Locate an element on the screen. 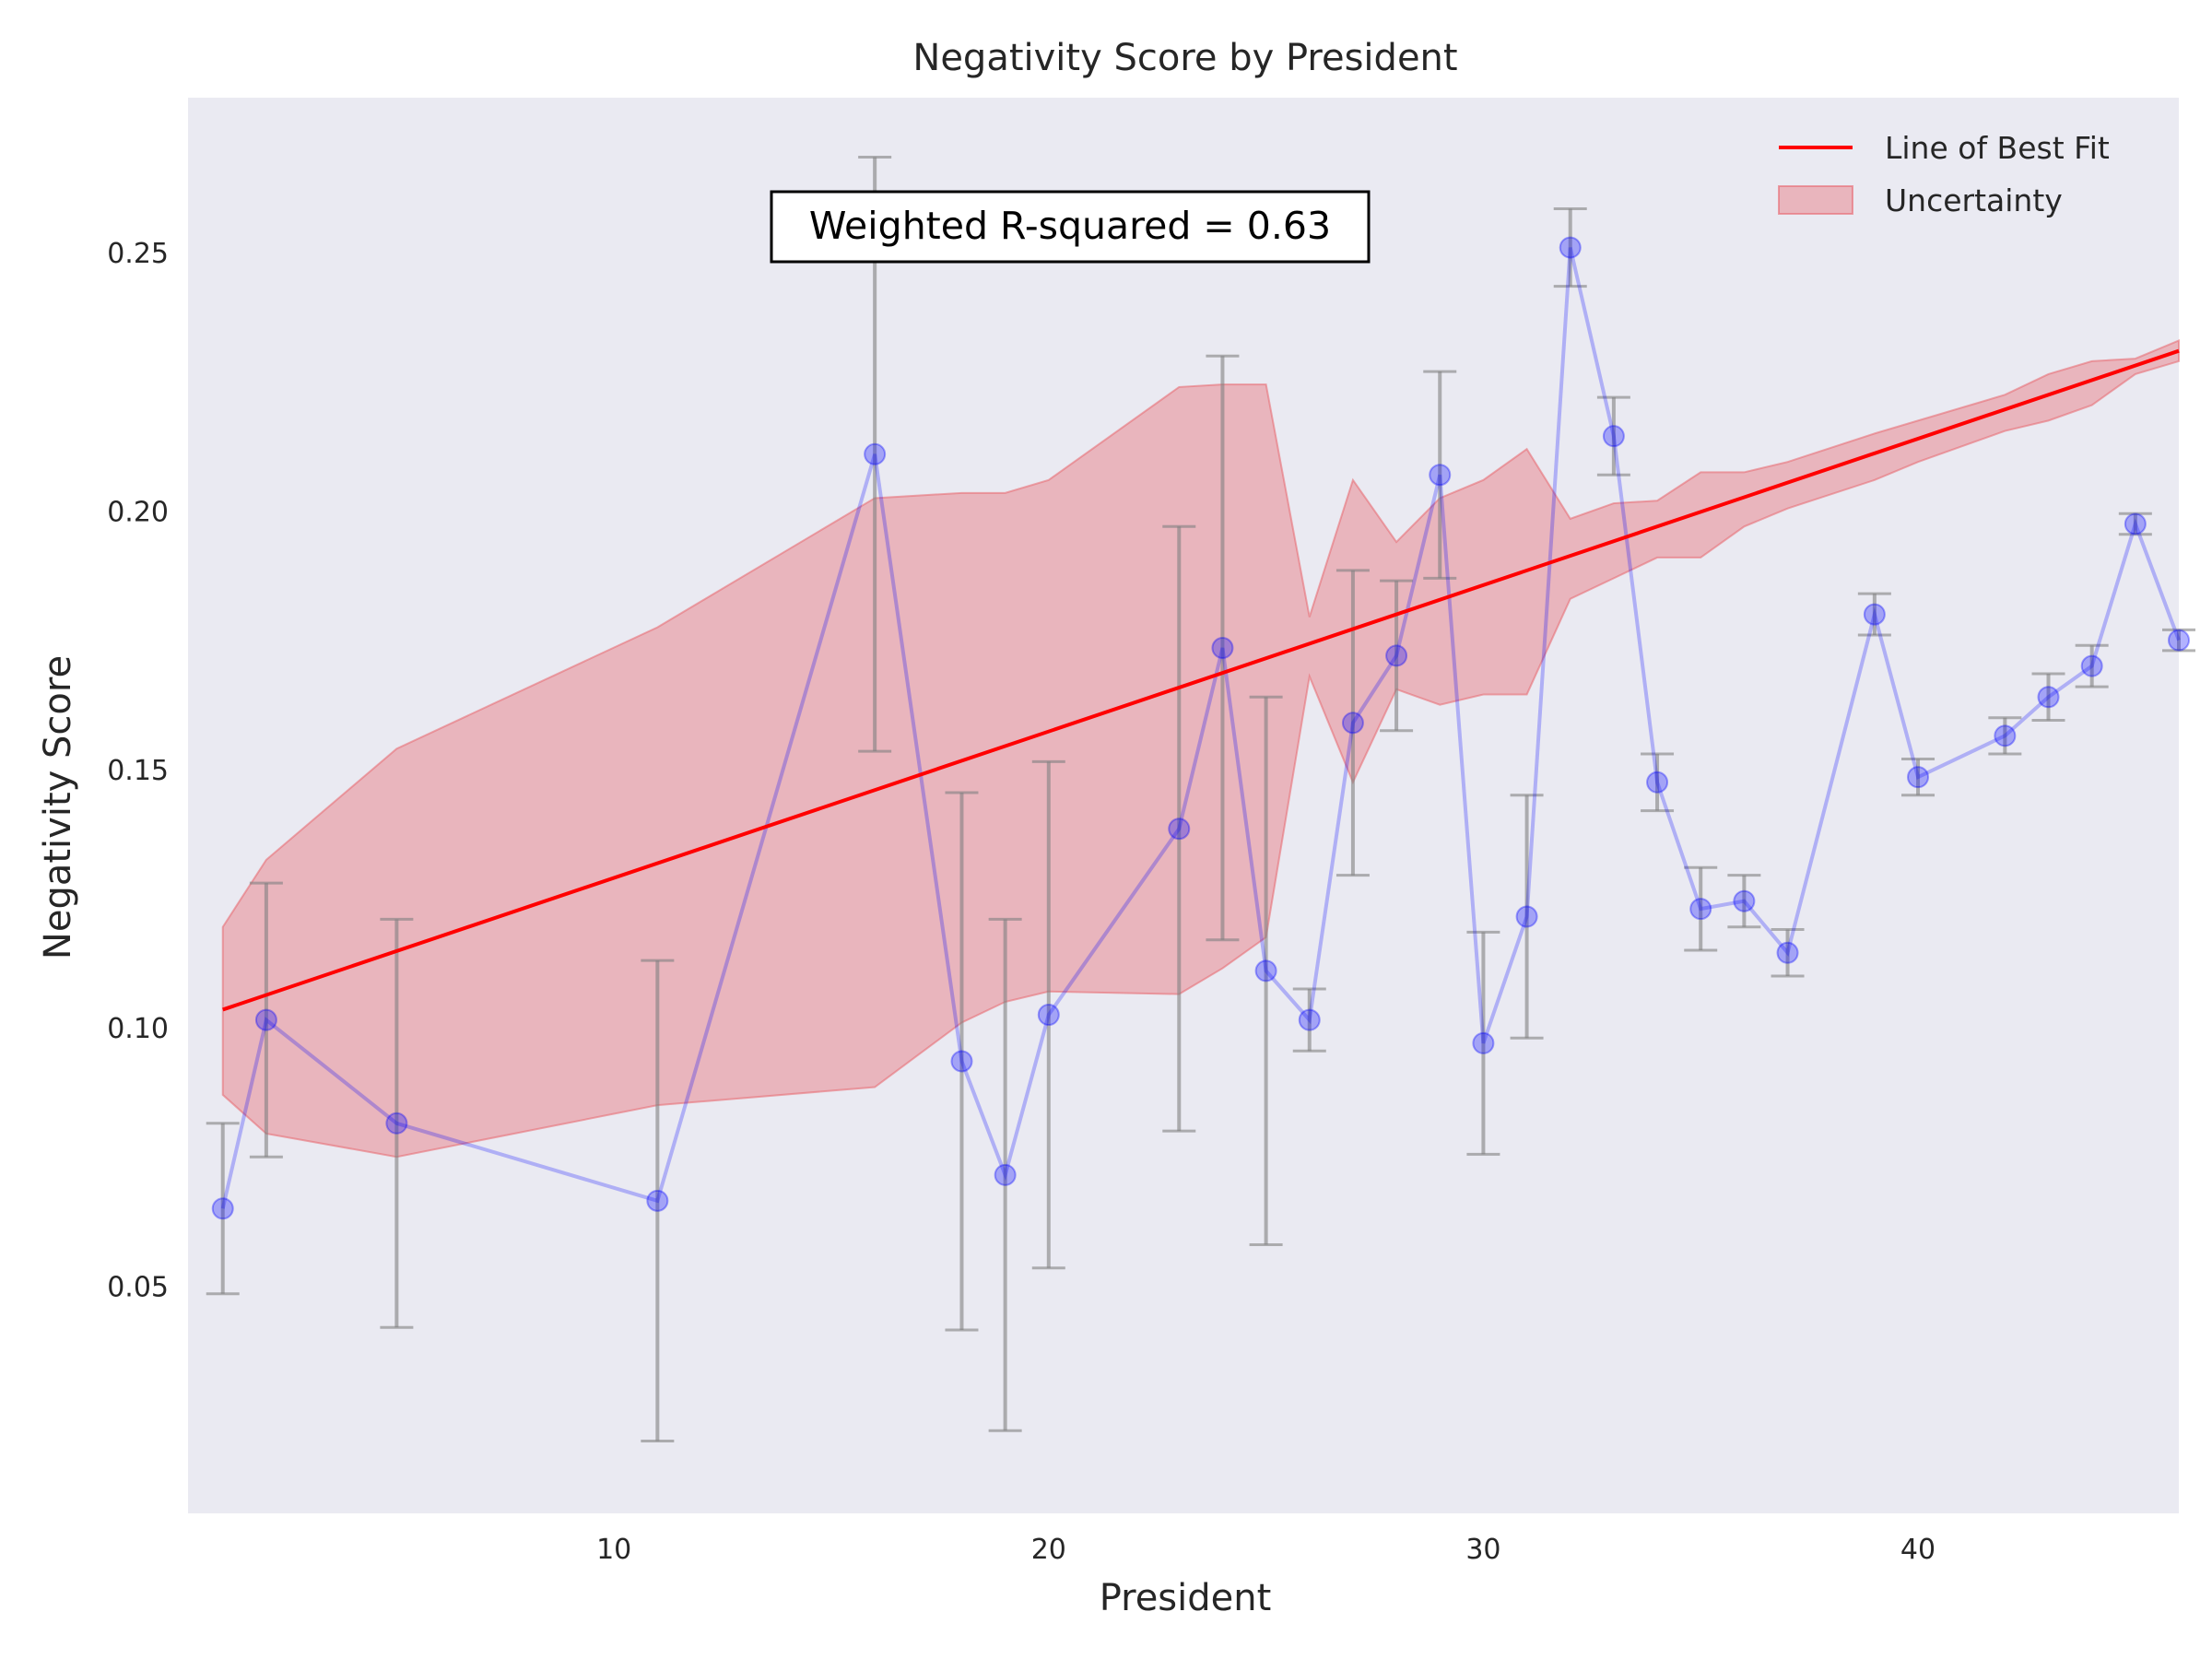 The width and height of the screenshot is (2212, 1659). legend-uncertainty-swatch is located at coordinates (1815, 200).